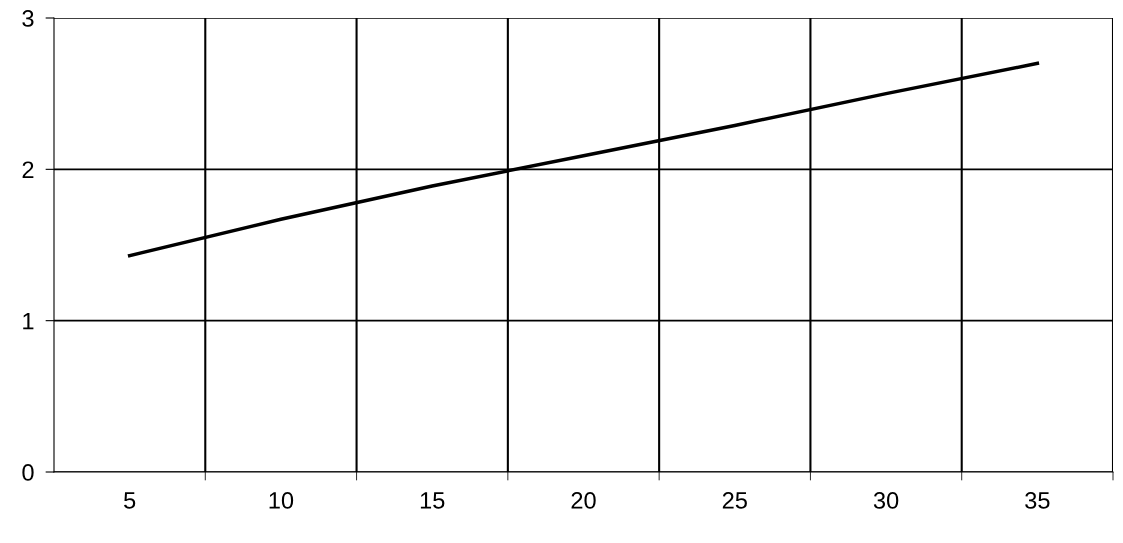  Describe the element at coordinates (886, 500) in the screenshot. I see `x-tick-label: 30` at that location.